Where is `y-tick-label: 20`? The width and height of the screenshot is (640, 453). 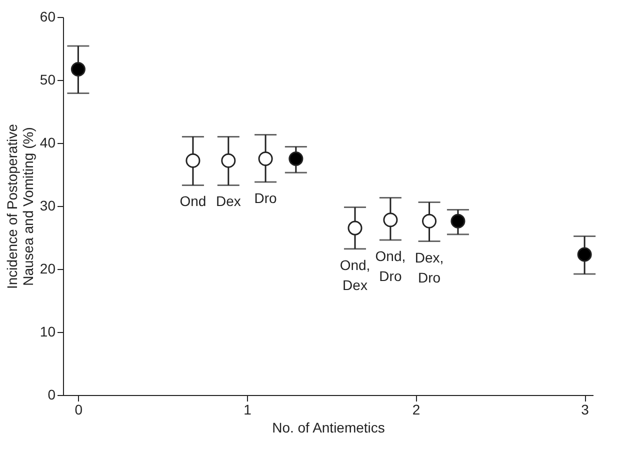 y-tick-label: 20 is located at coordinates (48, 268).